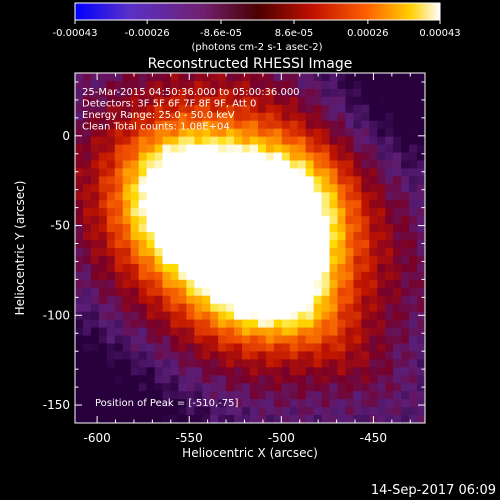 This screenshot has height=500, width=500. I want to click on x-tick-label: -450, so click(373, 438).